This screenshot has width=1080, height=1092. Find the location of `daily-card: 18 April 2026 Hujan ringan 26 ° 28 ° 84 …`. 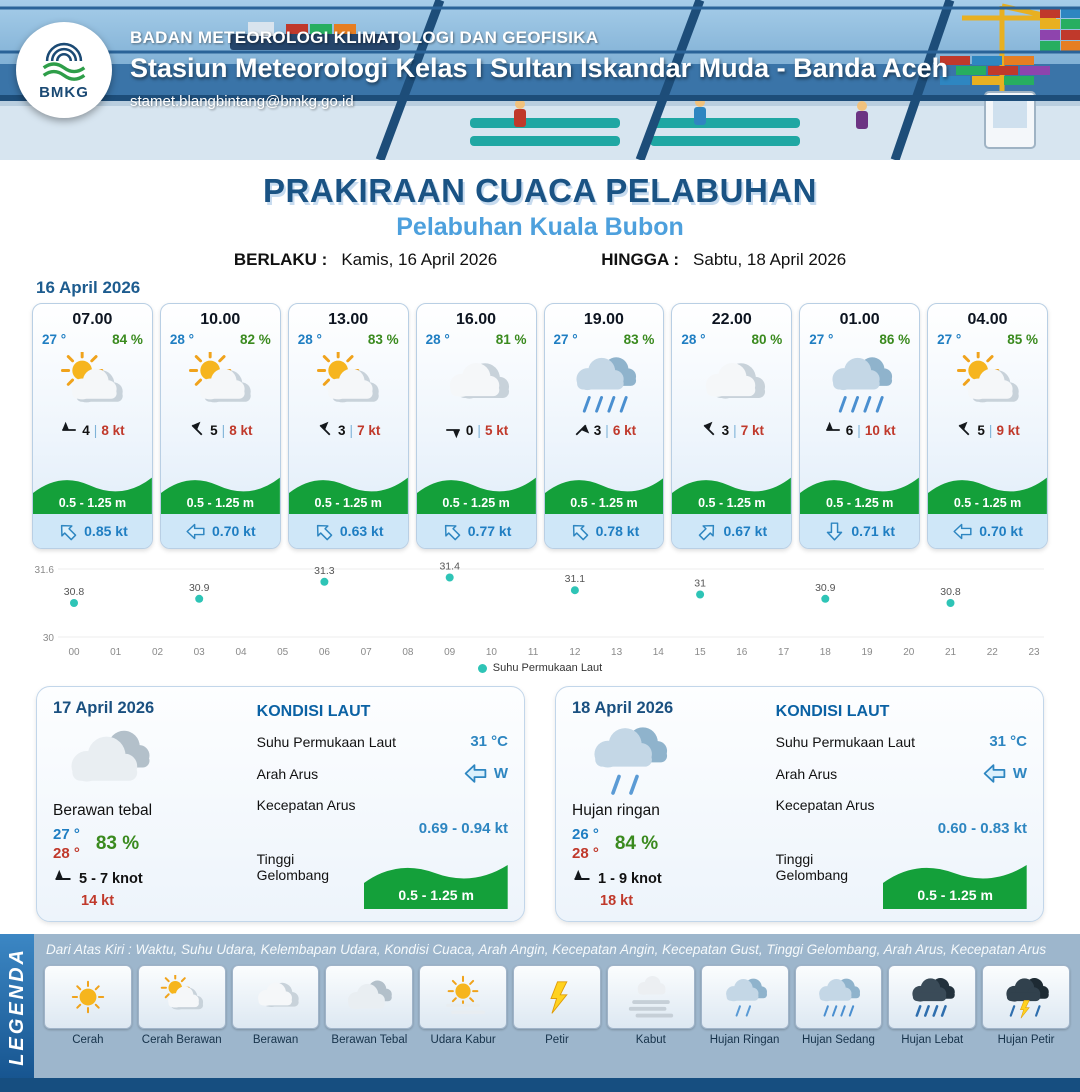

daily-card: 18 April 2026 Hujan ringan 26 ° 28 ° 84 … is located at coordinates (799, 804).